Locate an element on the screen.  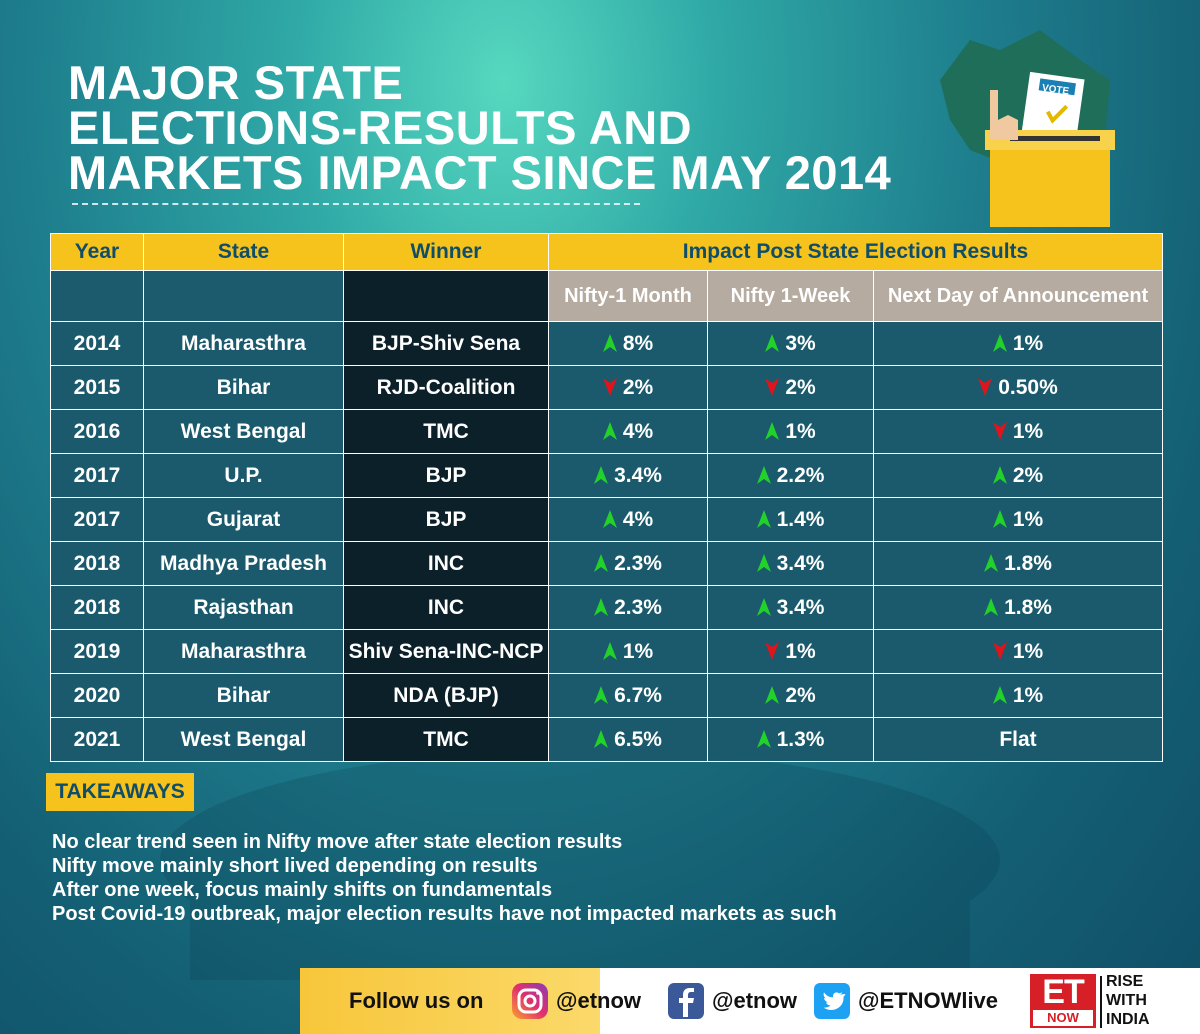
hand-icon is located at coordinates (1004, 115).